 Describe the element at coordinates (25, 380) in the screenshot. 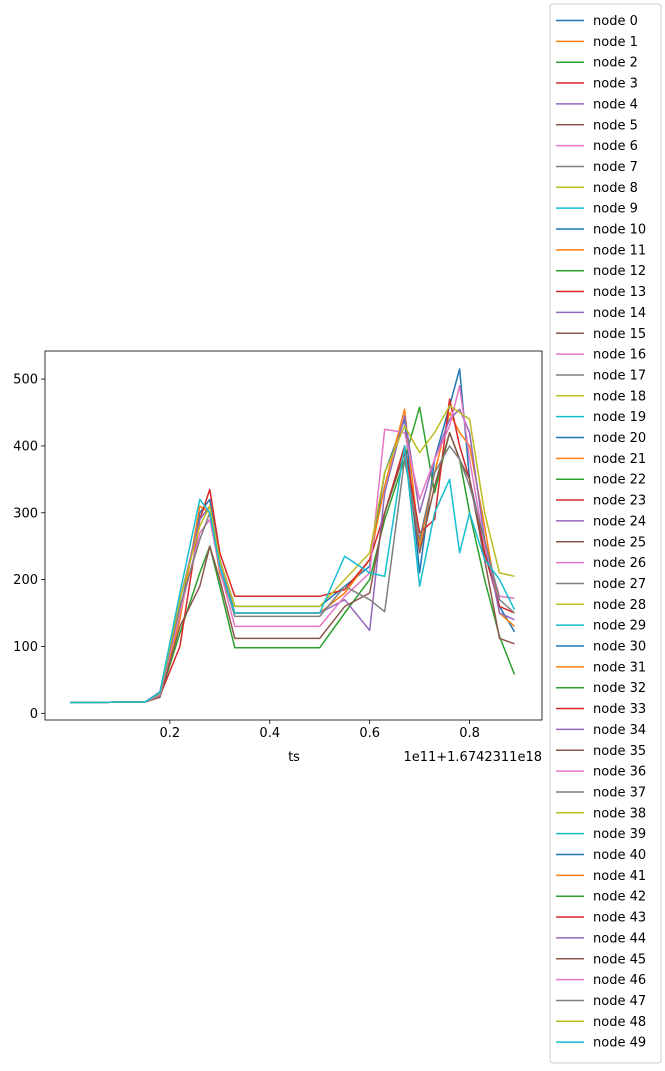

I see `y-tick-label: 500` at that location.